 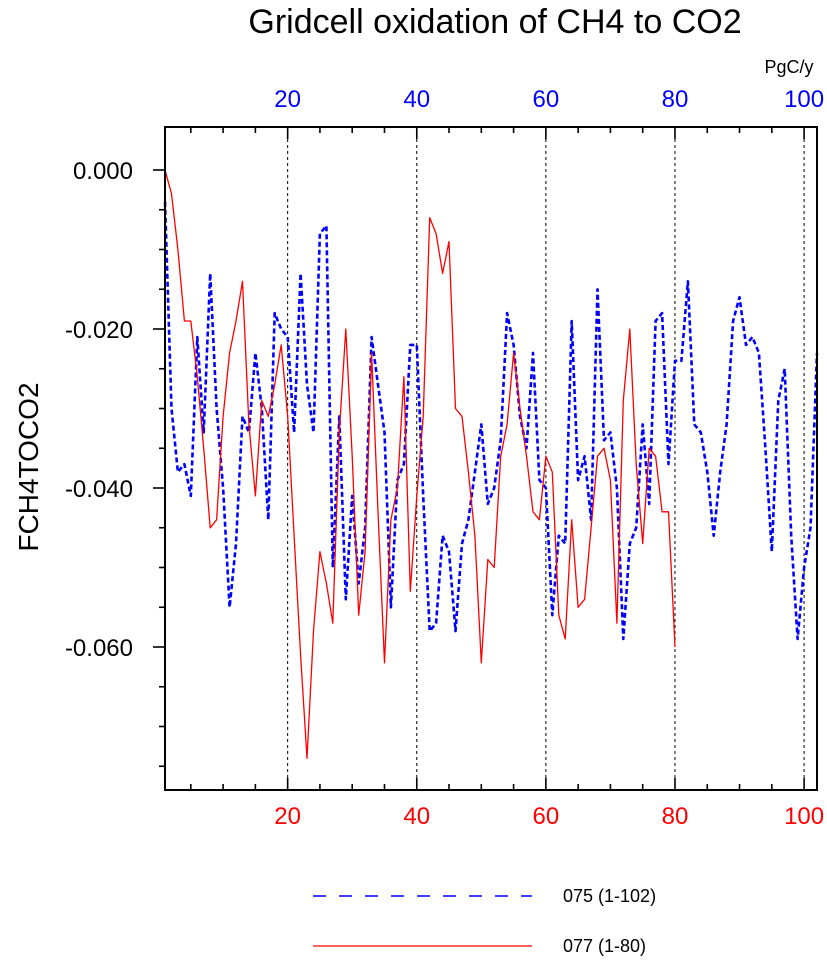 I want to click on y-axis-label: FCH4TOCO2, so click(x=28, y=466).